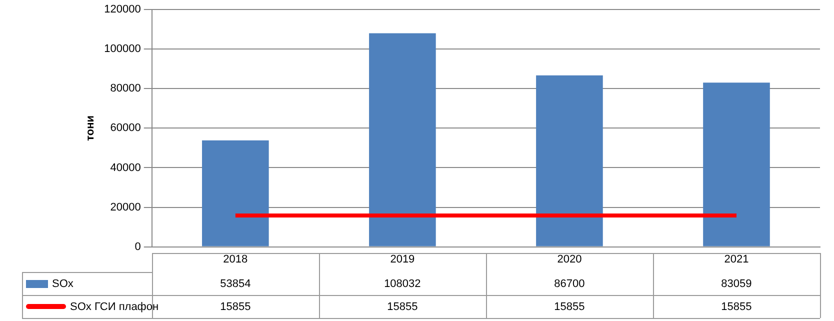 The width and height of the screenshot is (834, 321). Describe the element at coordinates (63, 284) in the screenshot. I see `legend-label: SOx` at that location.